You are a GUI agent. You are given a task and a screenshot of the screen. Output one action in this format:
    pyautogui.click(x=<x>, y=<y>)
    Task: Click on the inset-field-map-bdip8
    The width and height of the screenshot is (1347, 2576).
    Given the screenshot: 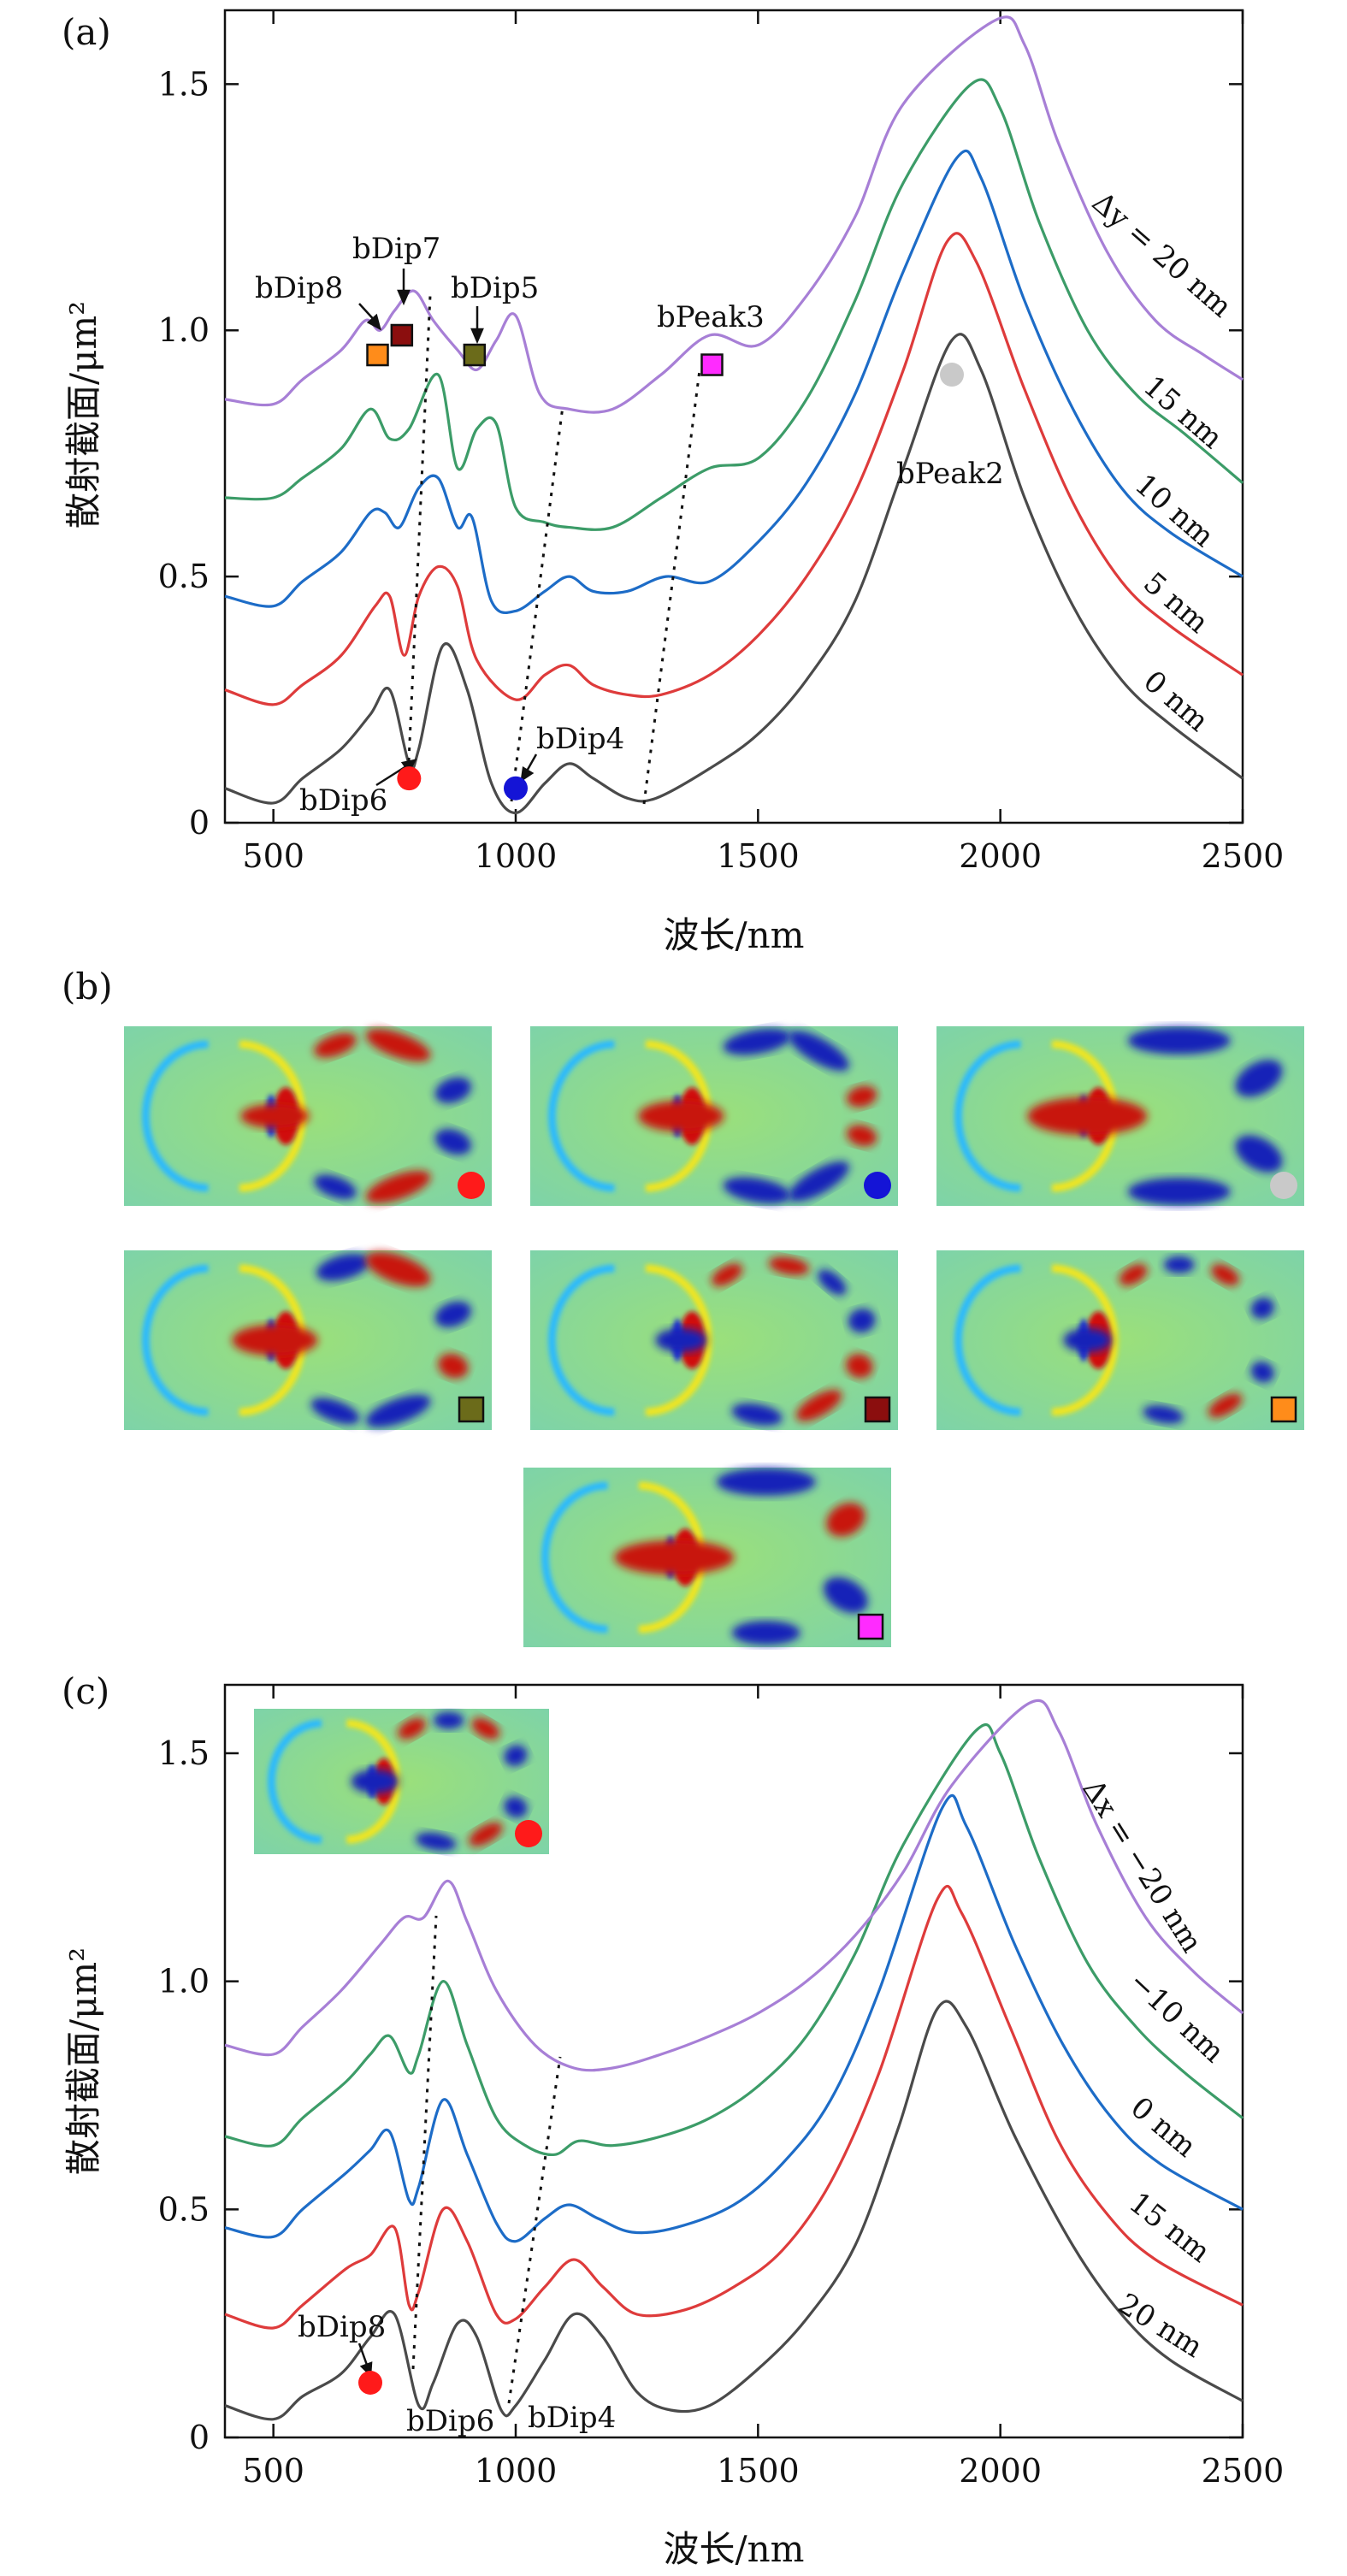 What is the action you would take?
    pyautogui.click(x=401, y=1781)
    